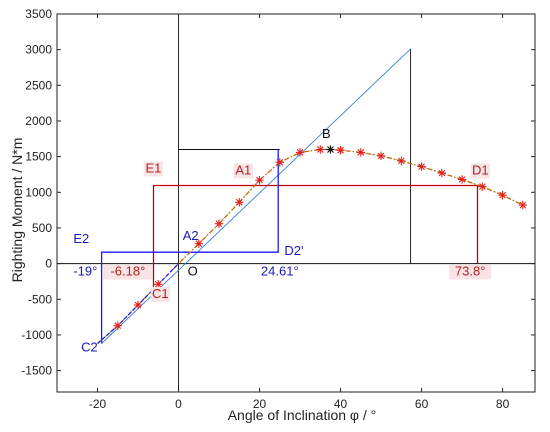 This screenshot has height=432, width=550. I want to click on annotation-label: D2', so click(293, 250).